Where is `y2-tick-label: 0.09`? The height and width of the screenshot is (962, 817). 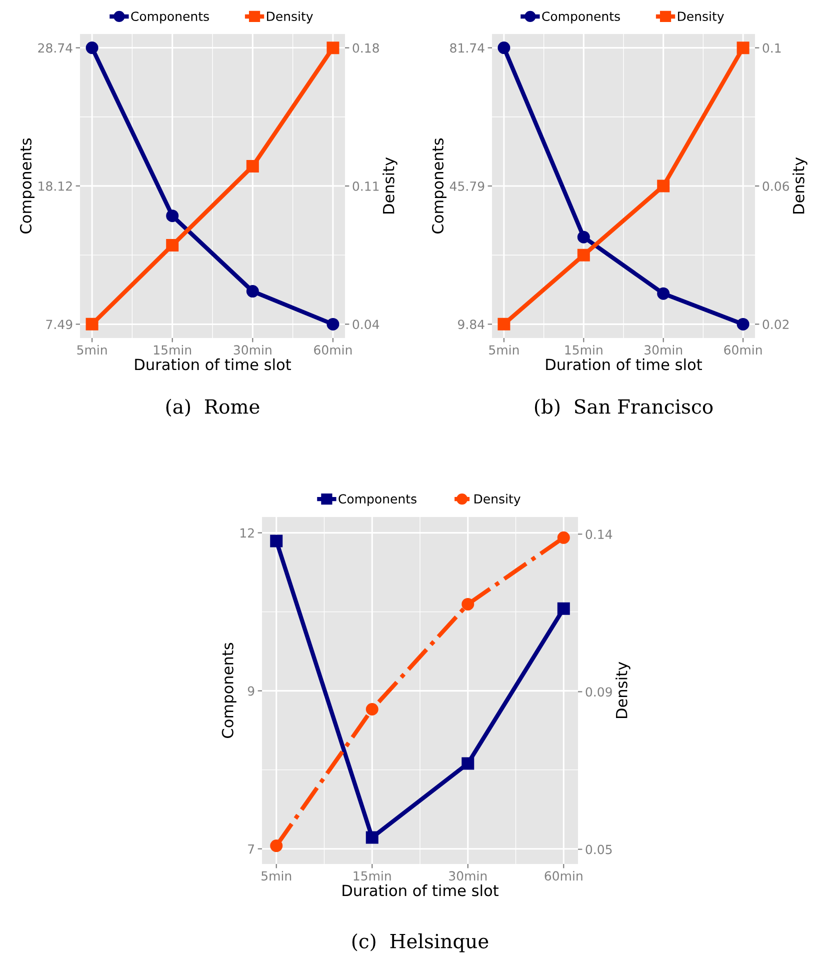
y2-tick-label: 0.09 is located at coordinates (599, 692).